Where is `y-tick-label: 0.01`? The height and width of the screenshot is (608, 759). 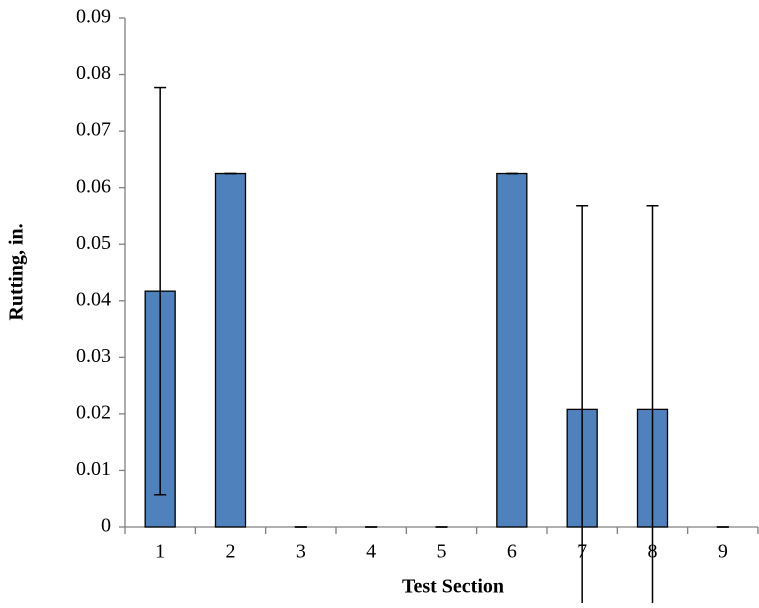
y-tick-label: 0.01 is located at coordinates (93, 469).